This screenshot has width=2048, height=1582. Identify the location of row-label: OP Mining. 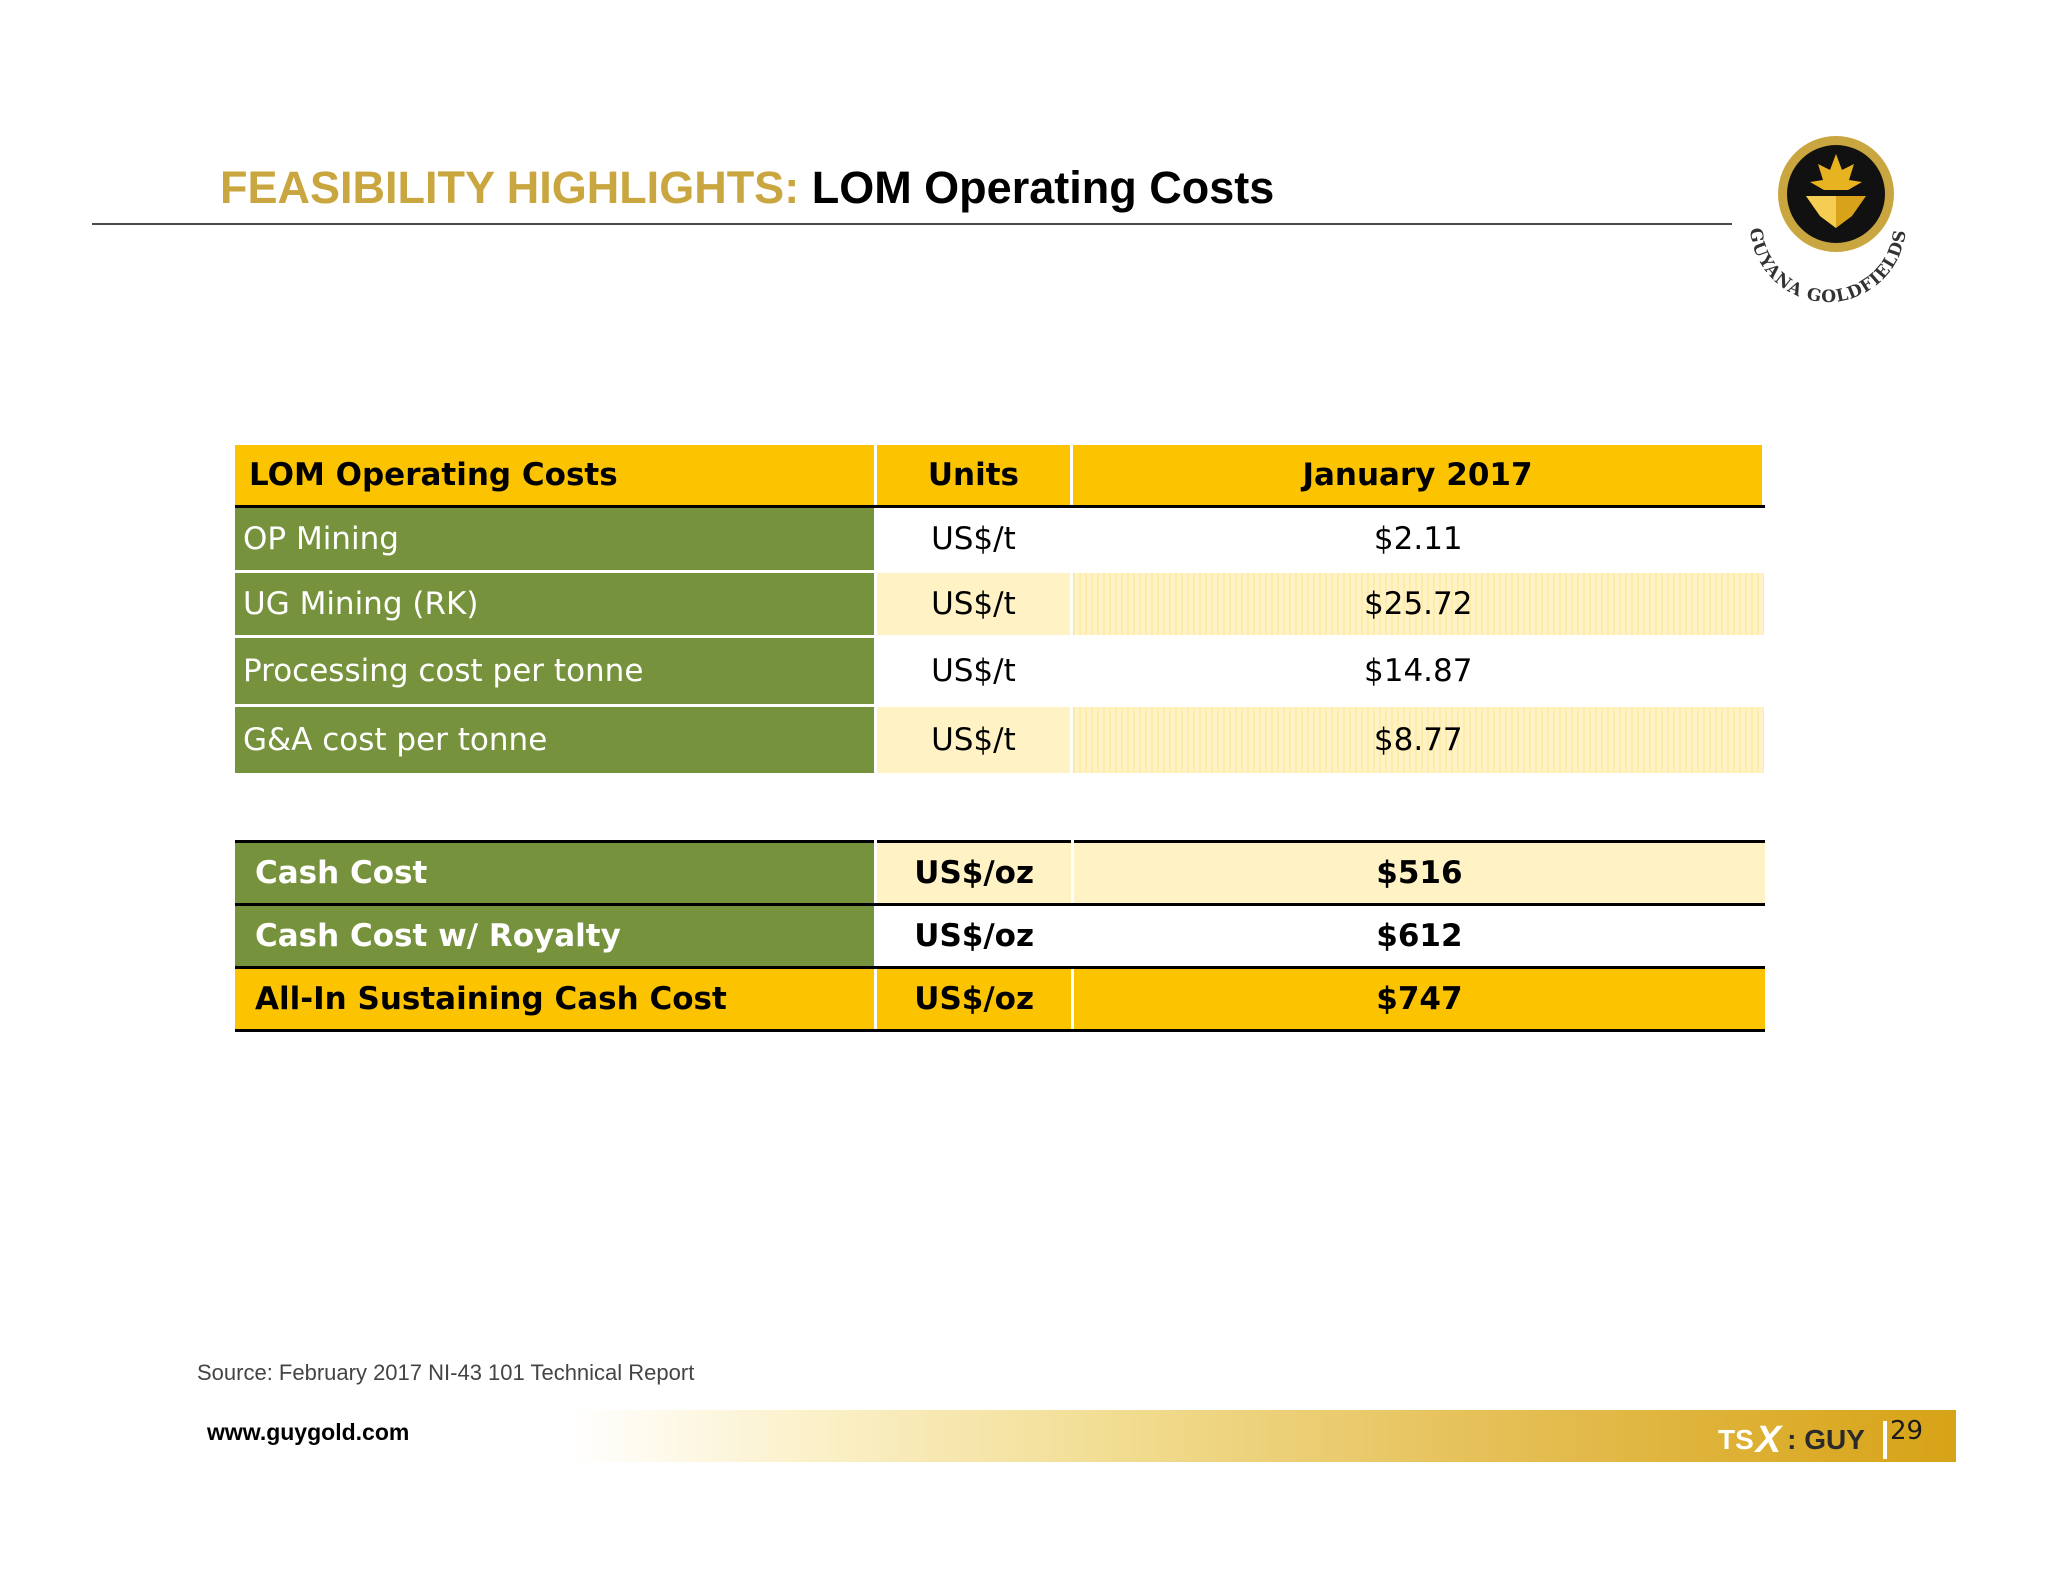
(556, 539).